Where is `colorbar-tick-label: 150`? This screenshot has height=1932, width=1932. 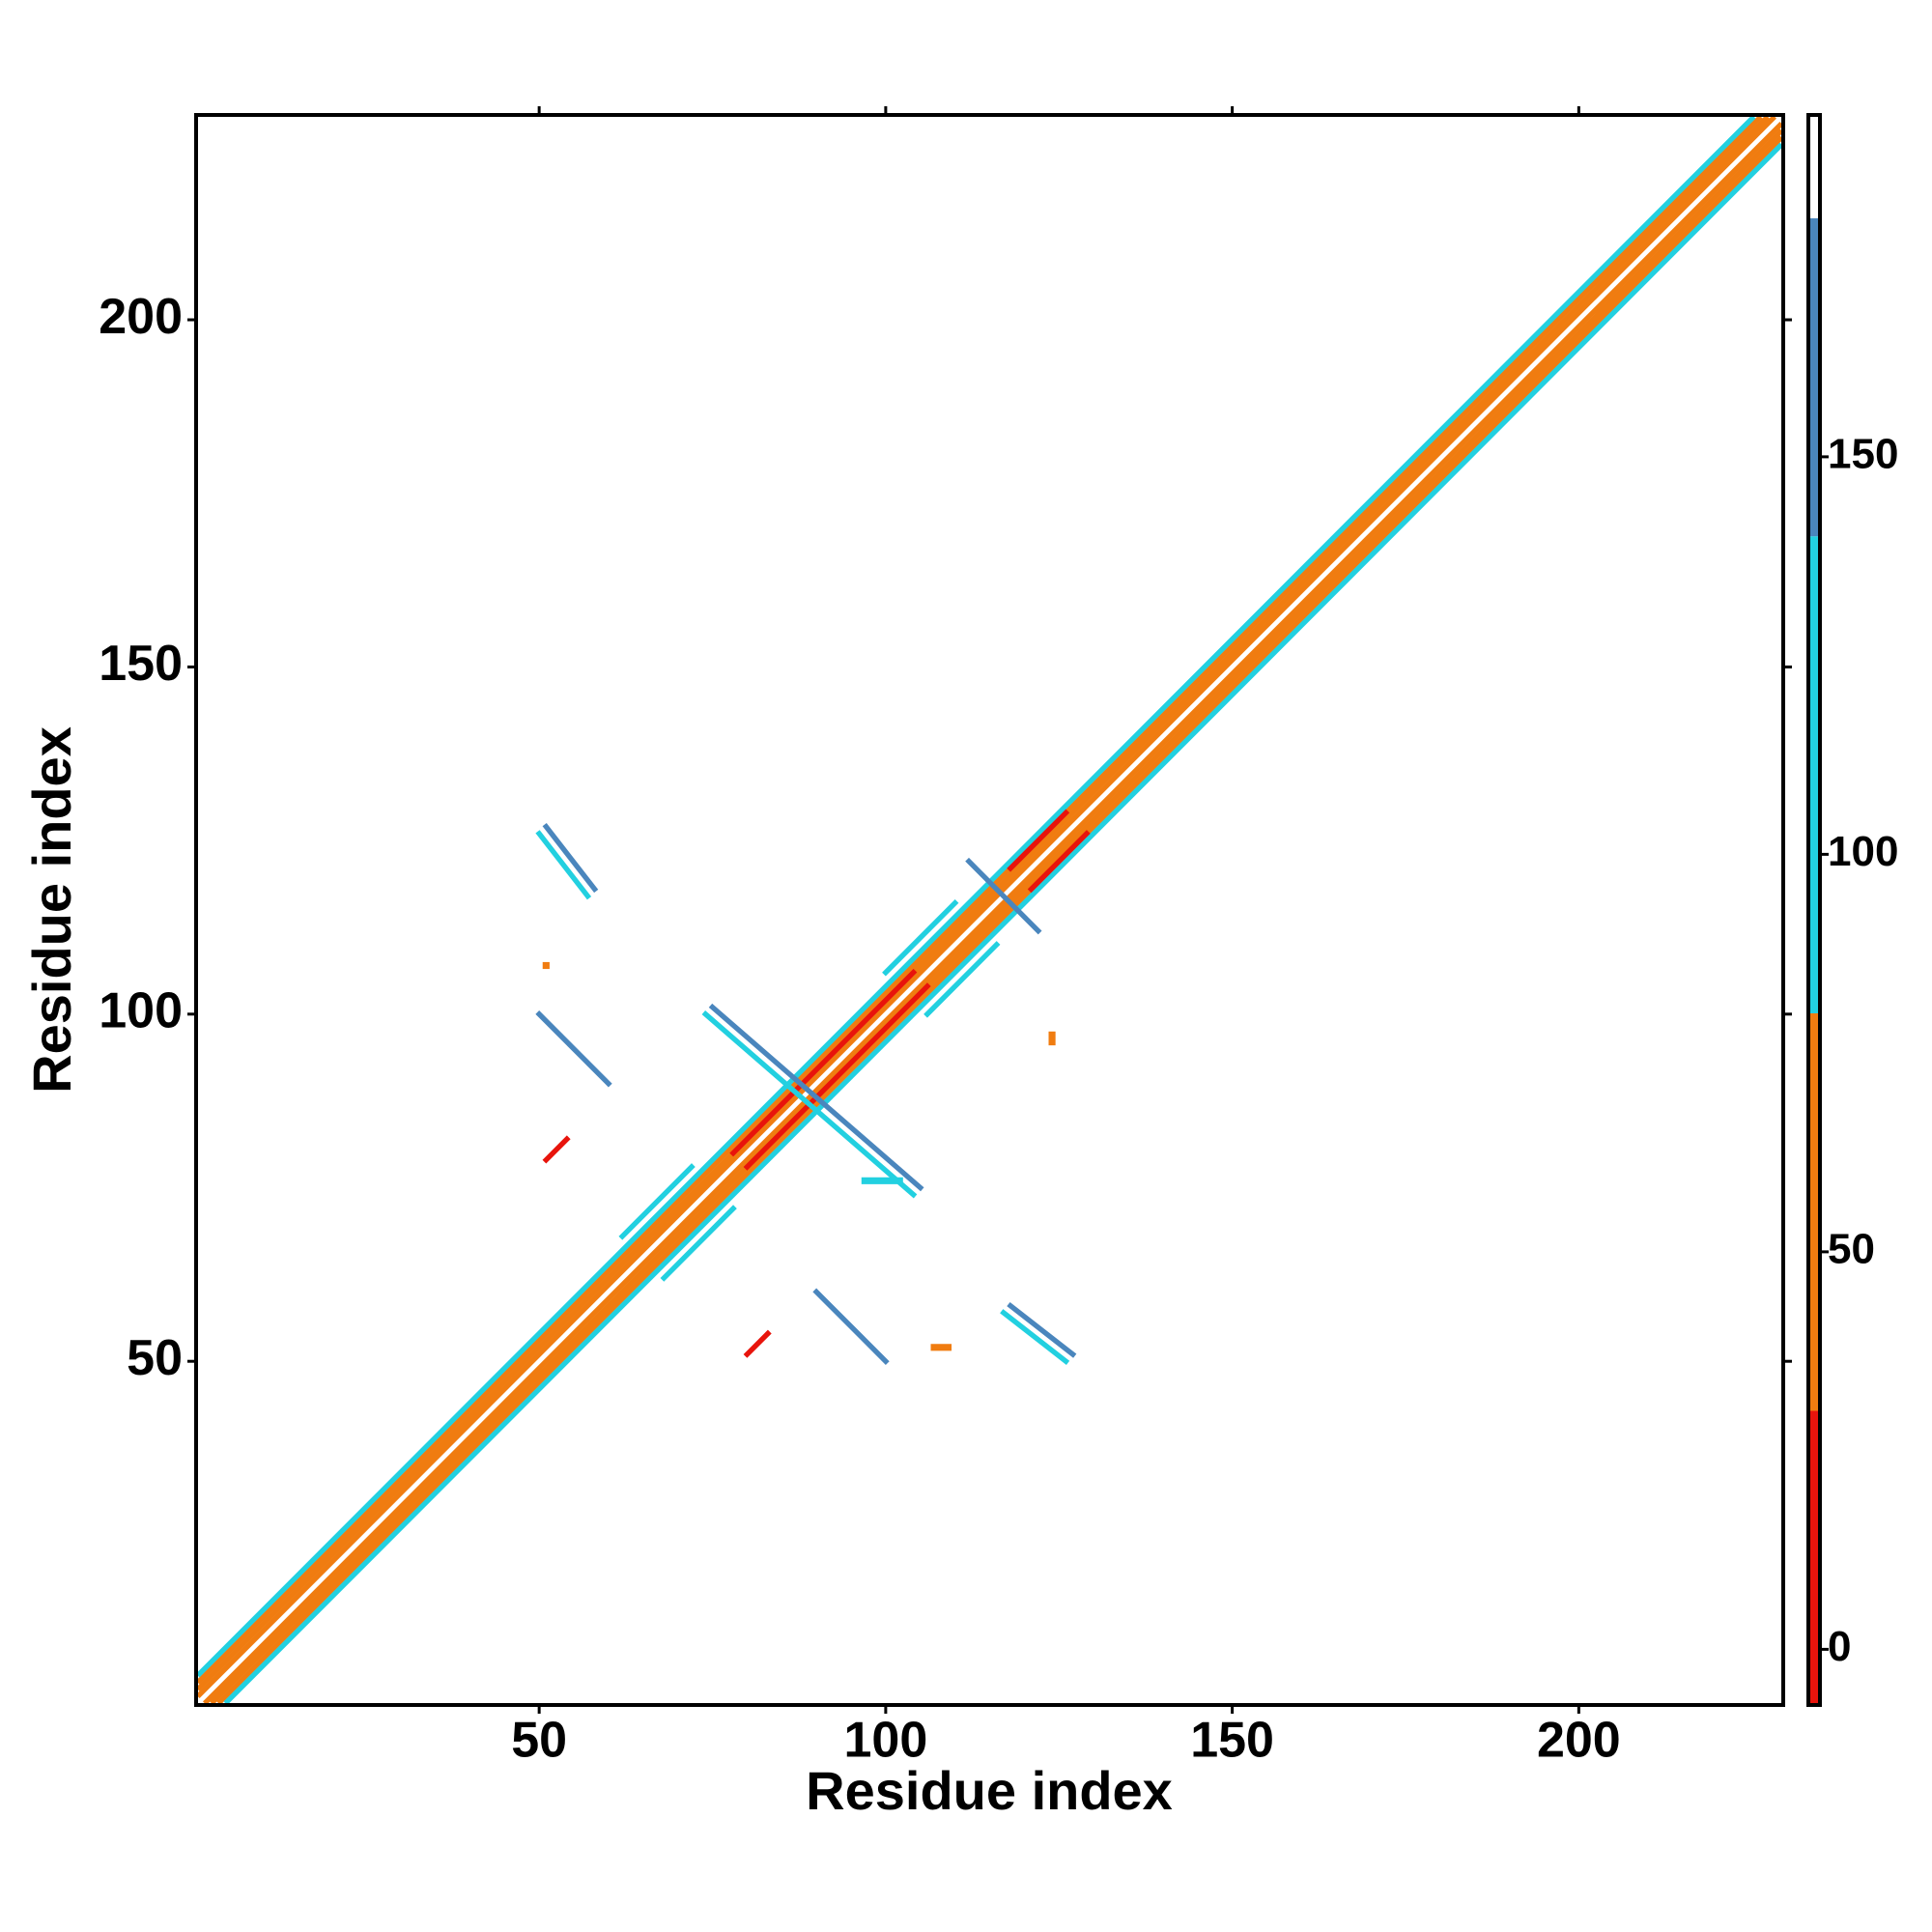 colorbar-tick-label: 150 is located at coordinates (1863, 454).